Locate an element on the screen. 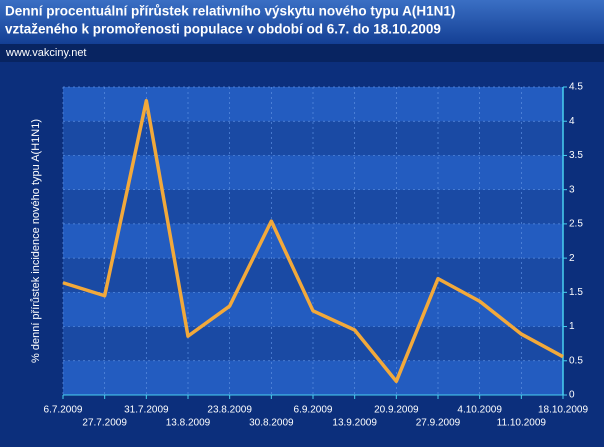  x-tick-label: 11.10.2009 is located at coordinates (522, 423).